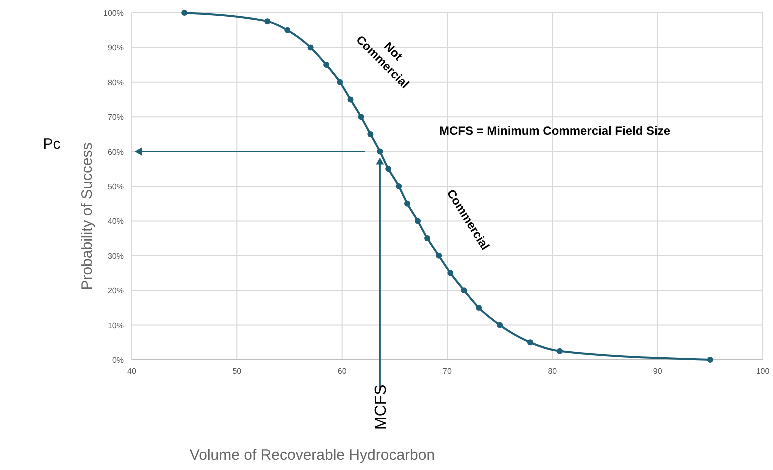 This screenshot has width=773, height=470. I want to click on y-tick-label: 60%, so click(116, 152).